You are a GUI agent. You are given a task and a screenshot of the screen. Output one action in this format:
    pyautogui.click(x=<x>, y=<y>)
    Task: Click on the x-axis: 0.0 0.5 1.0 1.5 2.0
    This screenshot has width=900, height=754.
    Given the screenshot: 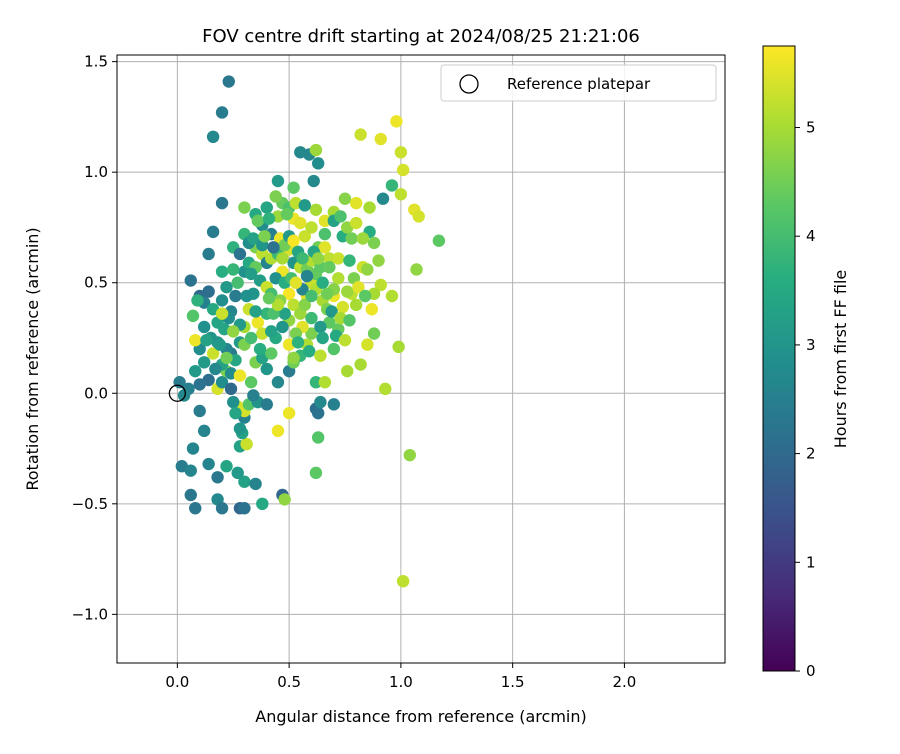 What is the action you would take?
    pyautogui.click(x=400, y=677)
    